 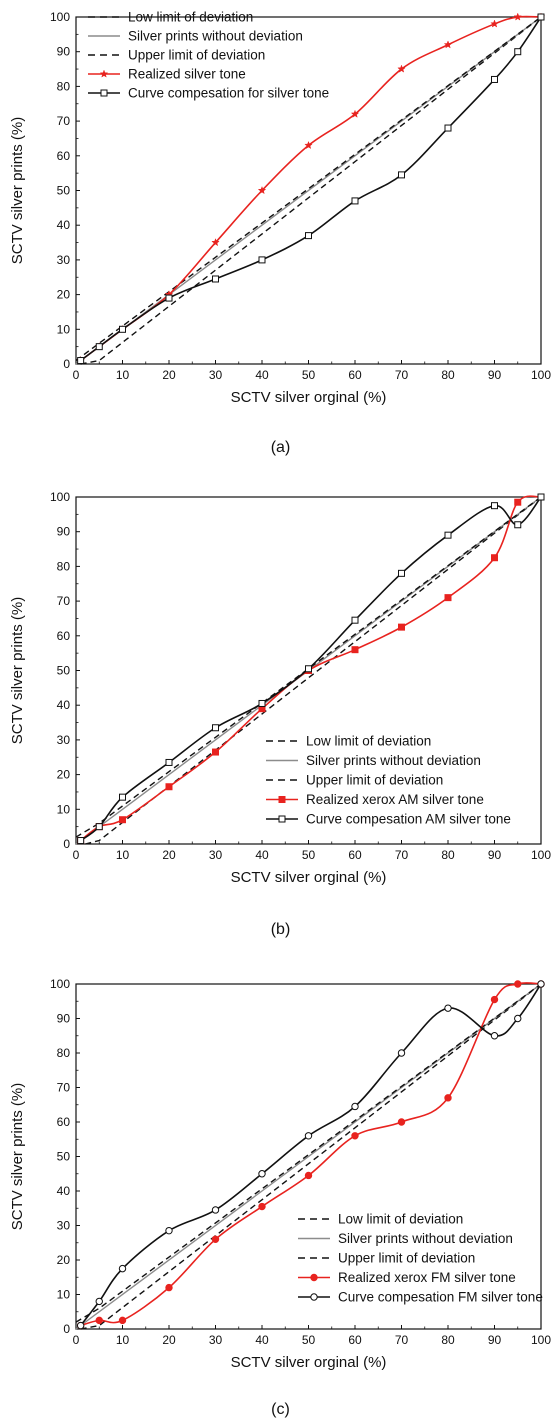 I want to click on x-tick-label: 90, so click(x=495, y=375).